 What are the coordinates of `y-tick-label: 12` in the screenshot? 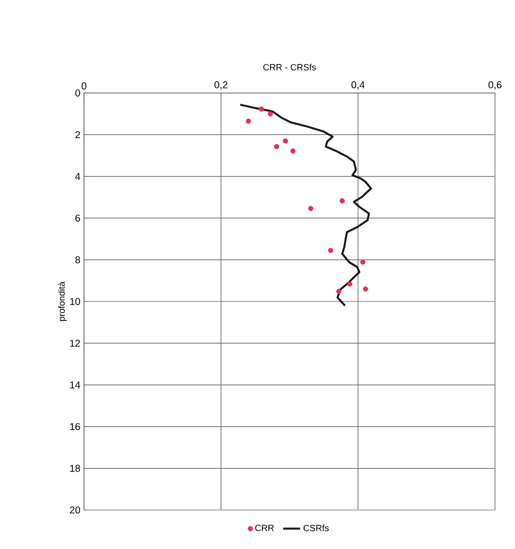 It's located at (75, 343).